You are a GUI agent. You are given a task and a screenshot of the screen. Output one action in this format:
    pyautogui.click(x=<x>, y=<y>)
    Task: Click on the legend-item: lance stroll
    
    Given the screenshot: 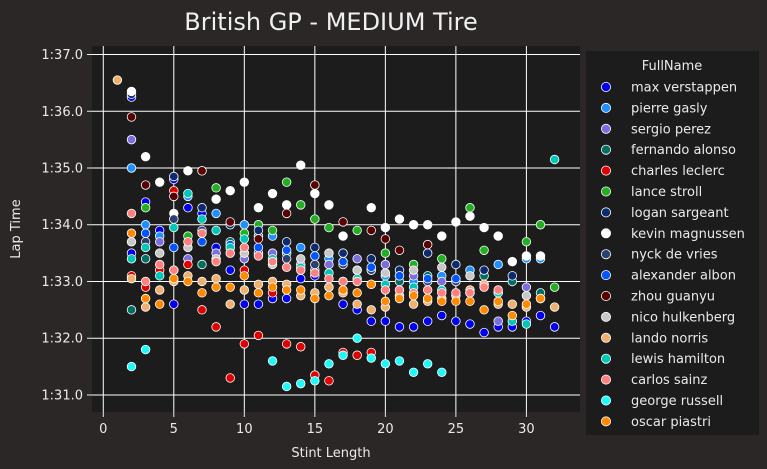 What is the action you would take?
    pyautogui.click(x=651, y=192)
    